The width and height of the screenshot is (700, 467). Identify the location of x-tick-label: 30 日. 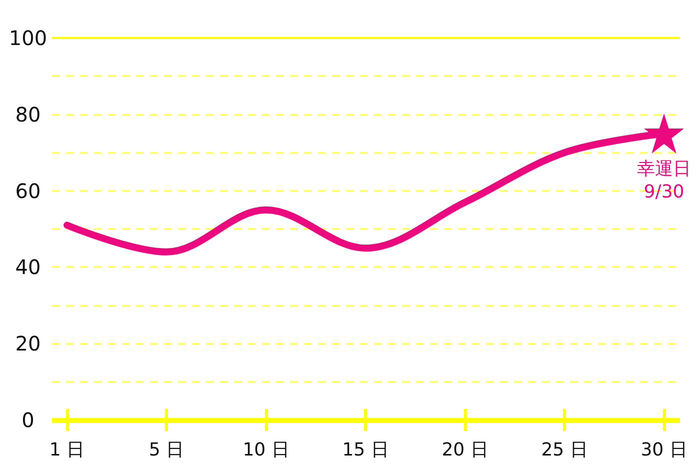
(664, 450).